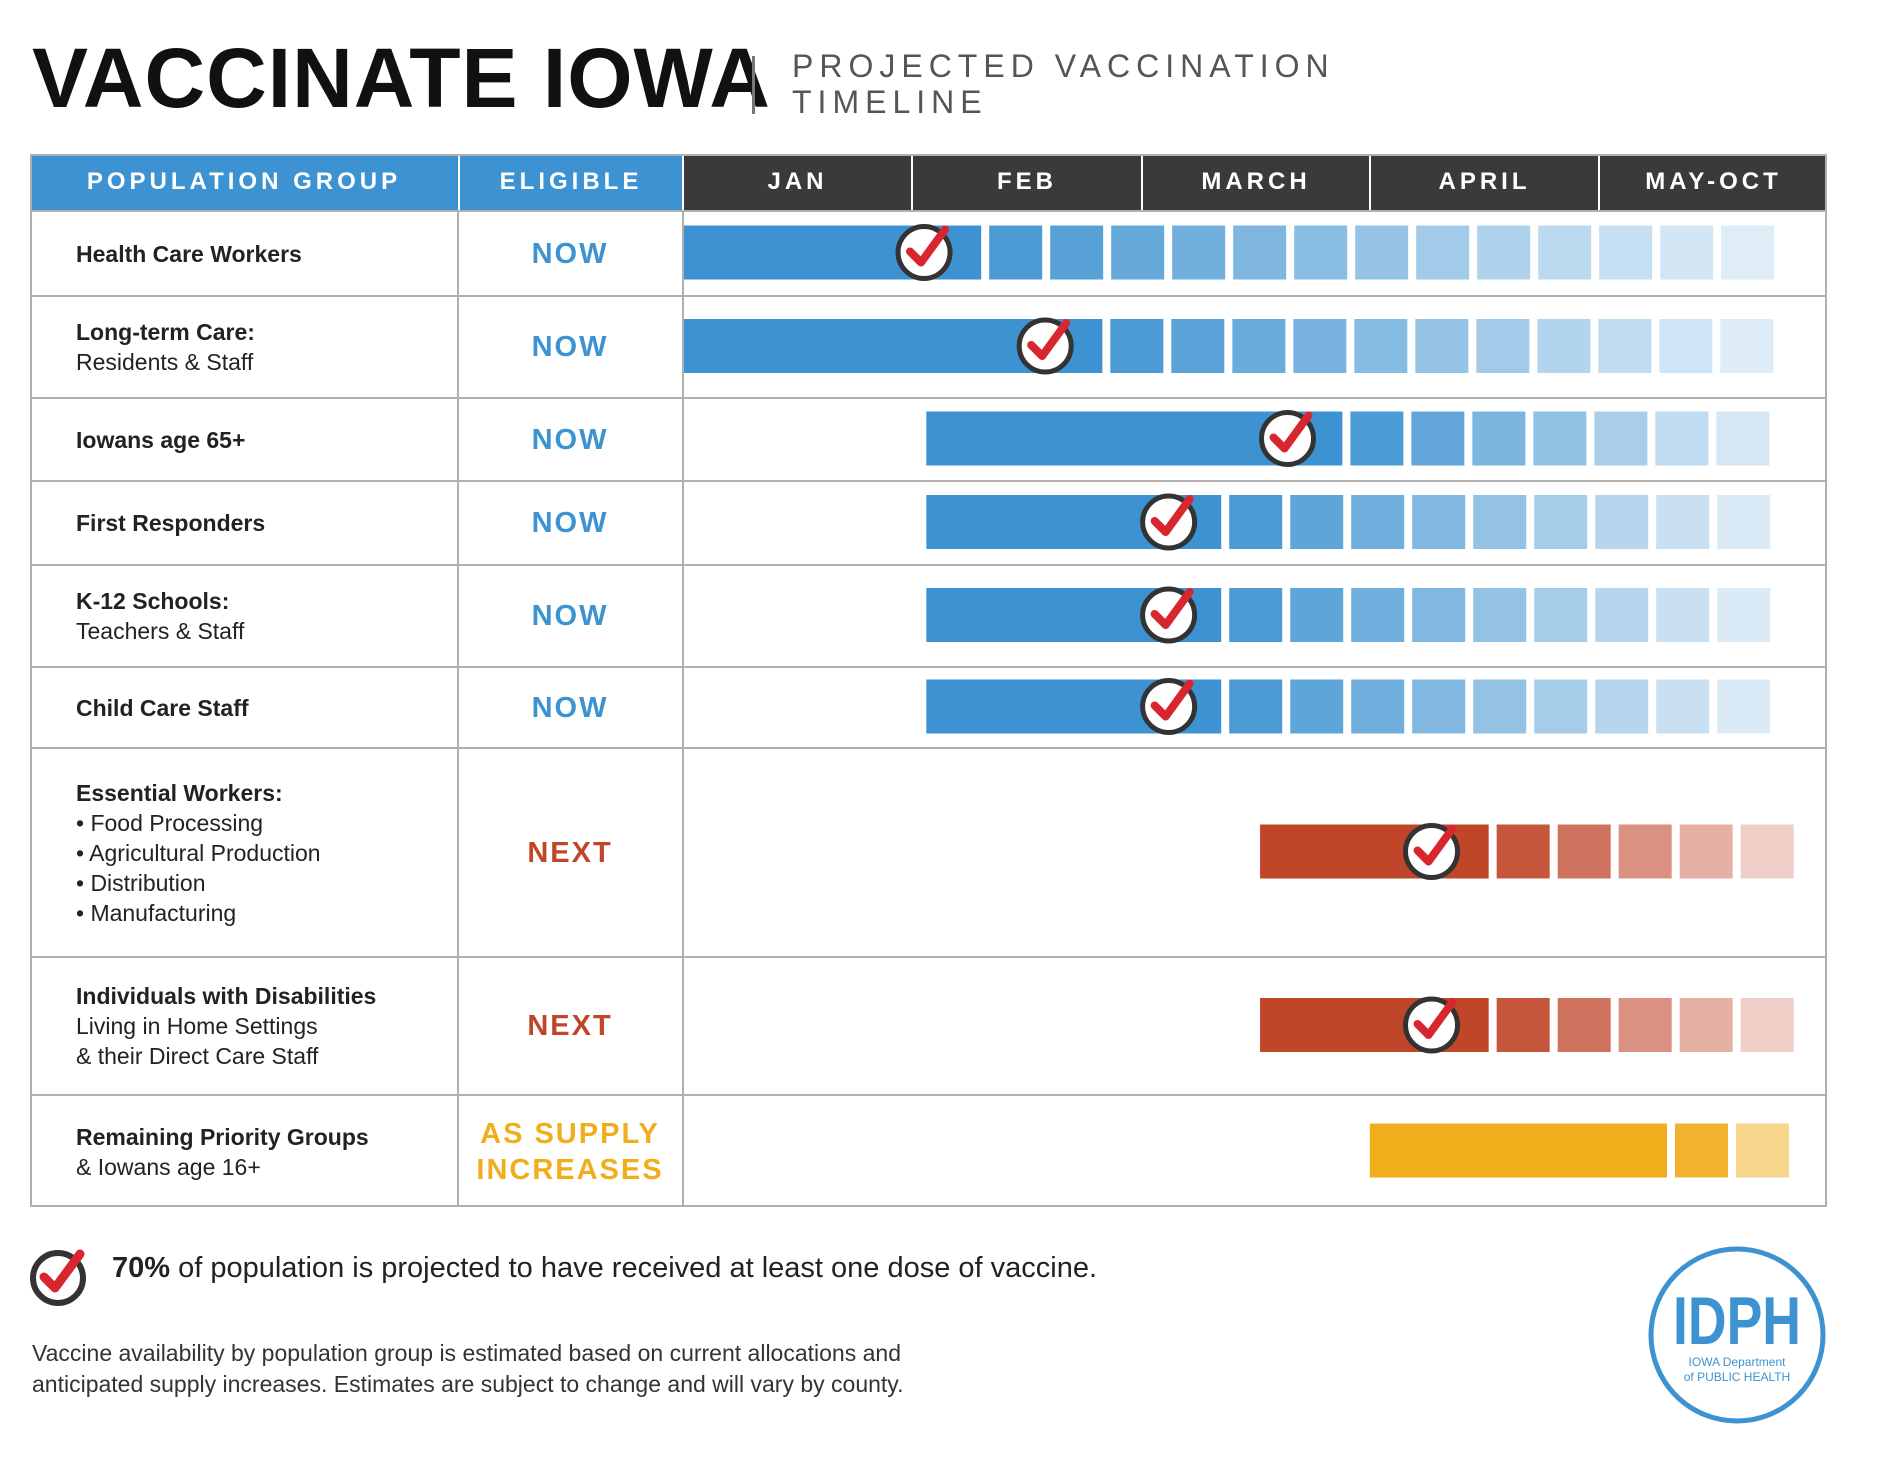  I want to click on group-detail: • Distribution, so click(141, 882).